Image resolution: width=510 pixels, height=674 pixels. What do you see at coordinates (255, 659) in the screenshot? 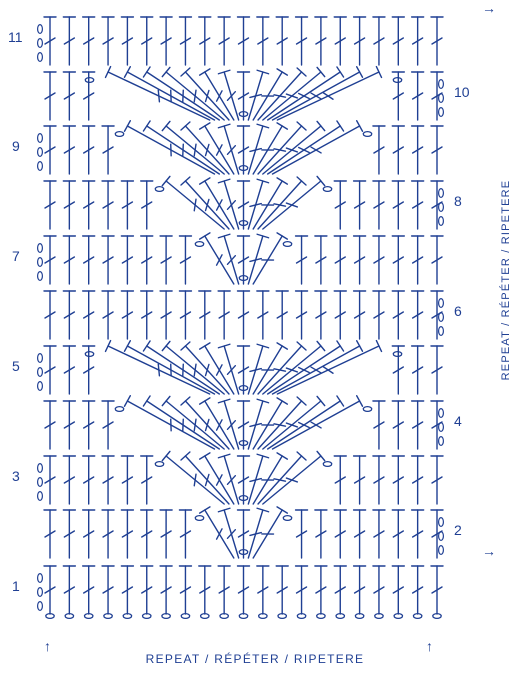
I see `repeat-label-bottom: REPEAT / RÉPÉTER / RIPETERE` at bounding box center [255, 659].